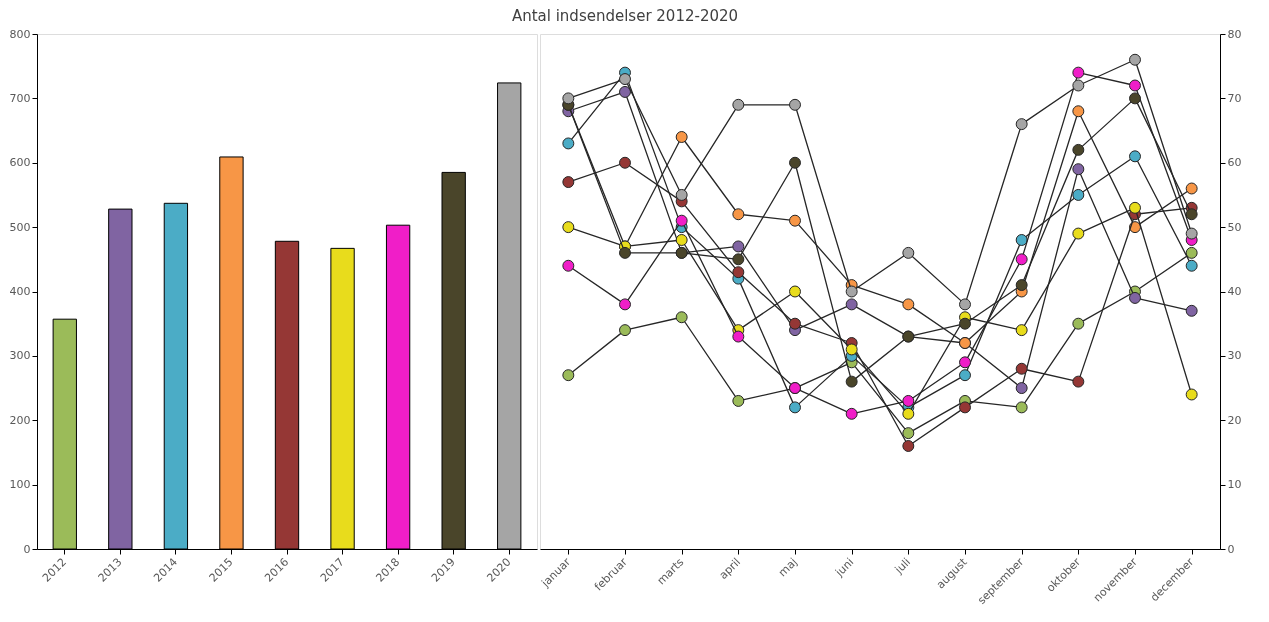 This screenshot has height=622, width=1269. Describe the element at coordinates (20, 163) in the screenshot. I see `y-tick-label: 600` at that location.